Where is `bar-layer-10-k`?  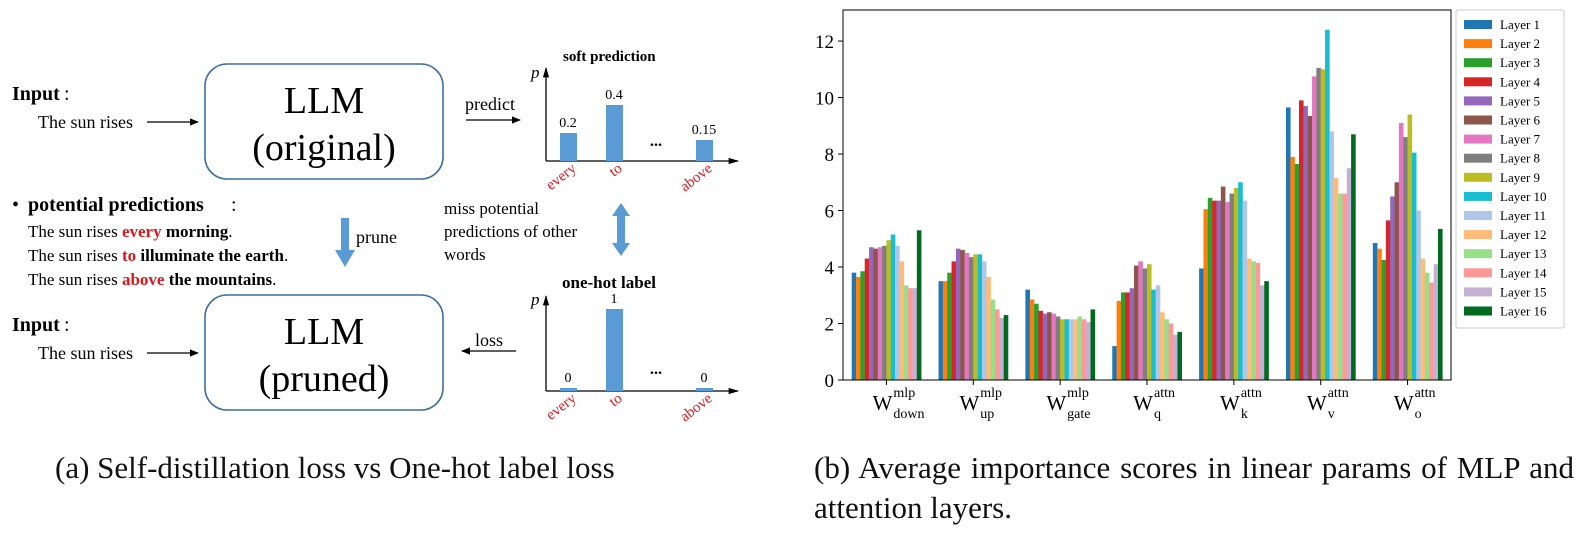
bar-layer-10-k is located at coordinates (1240, 281).